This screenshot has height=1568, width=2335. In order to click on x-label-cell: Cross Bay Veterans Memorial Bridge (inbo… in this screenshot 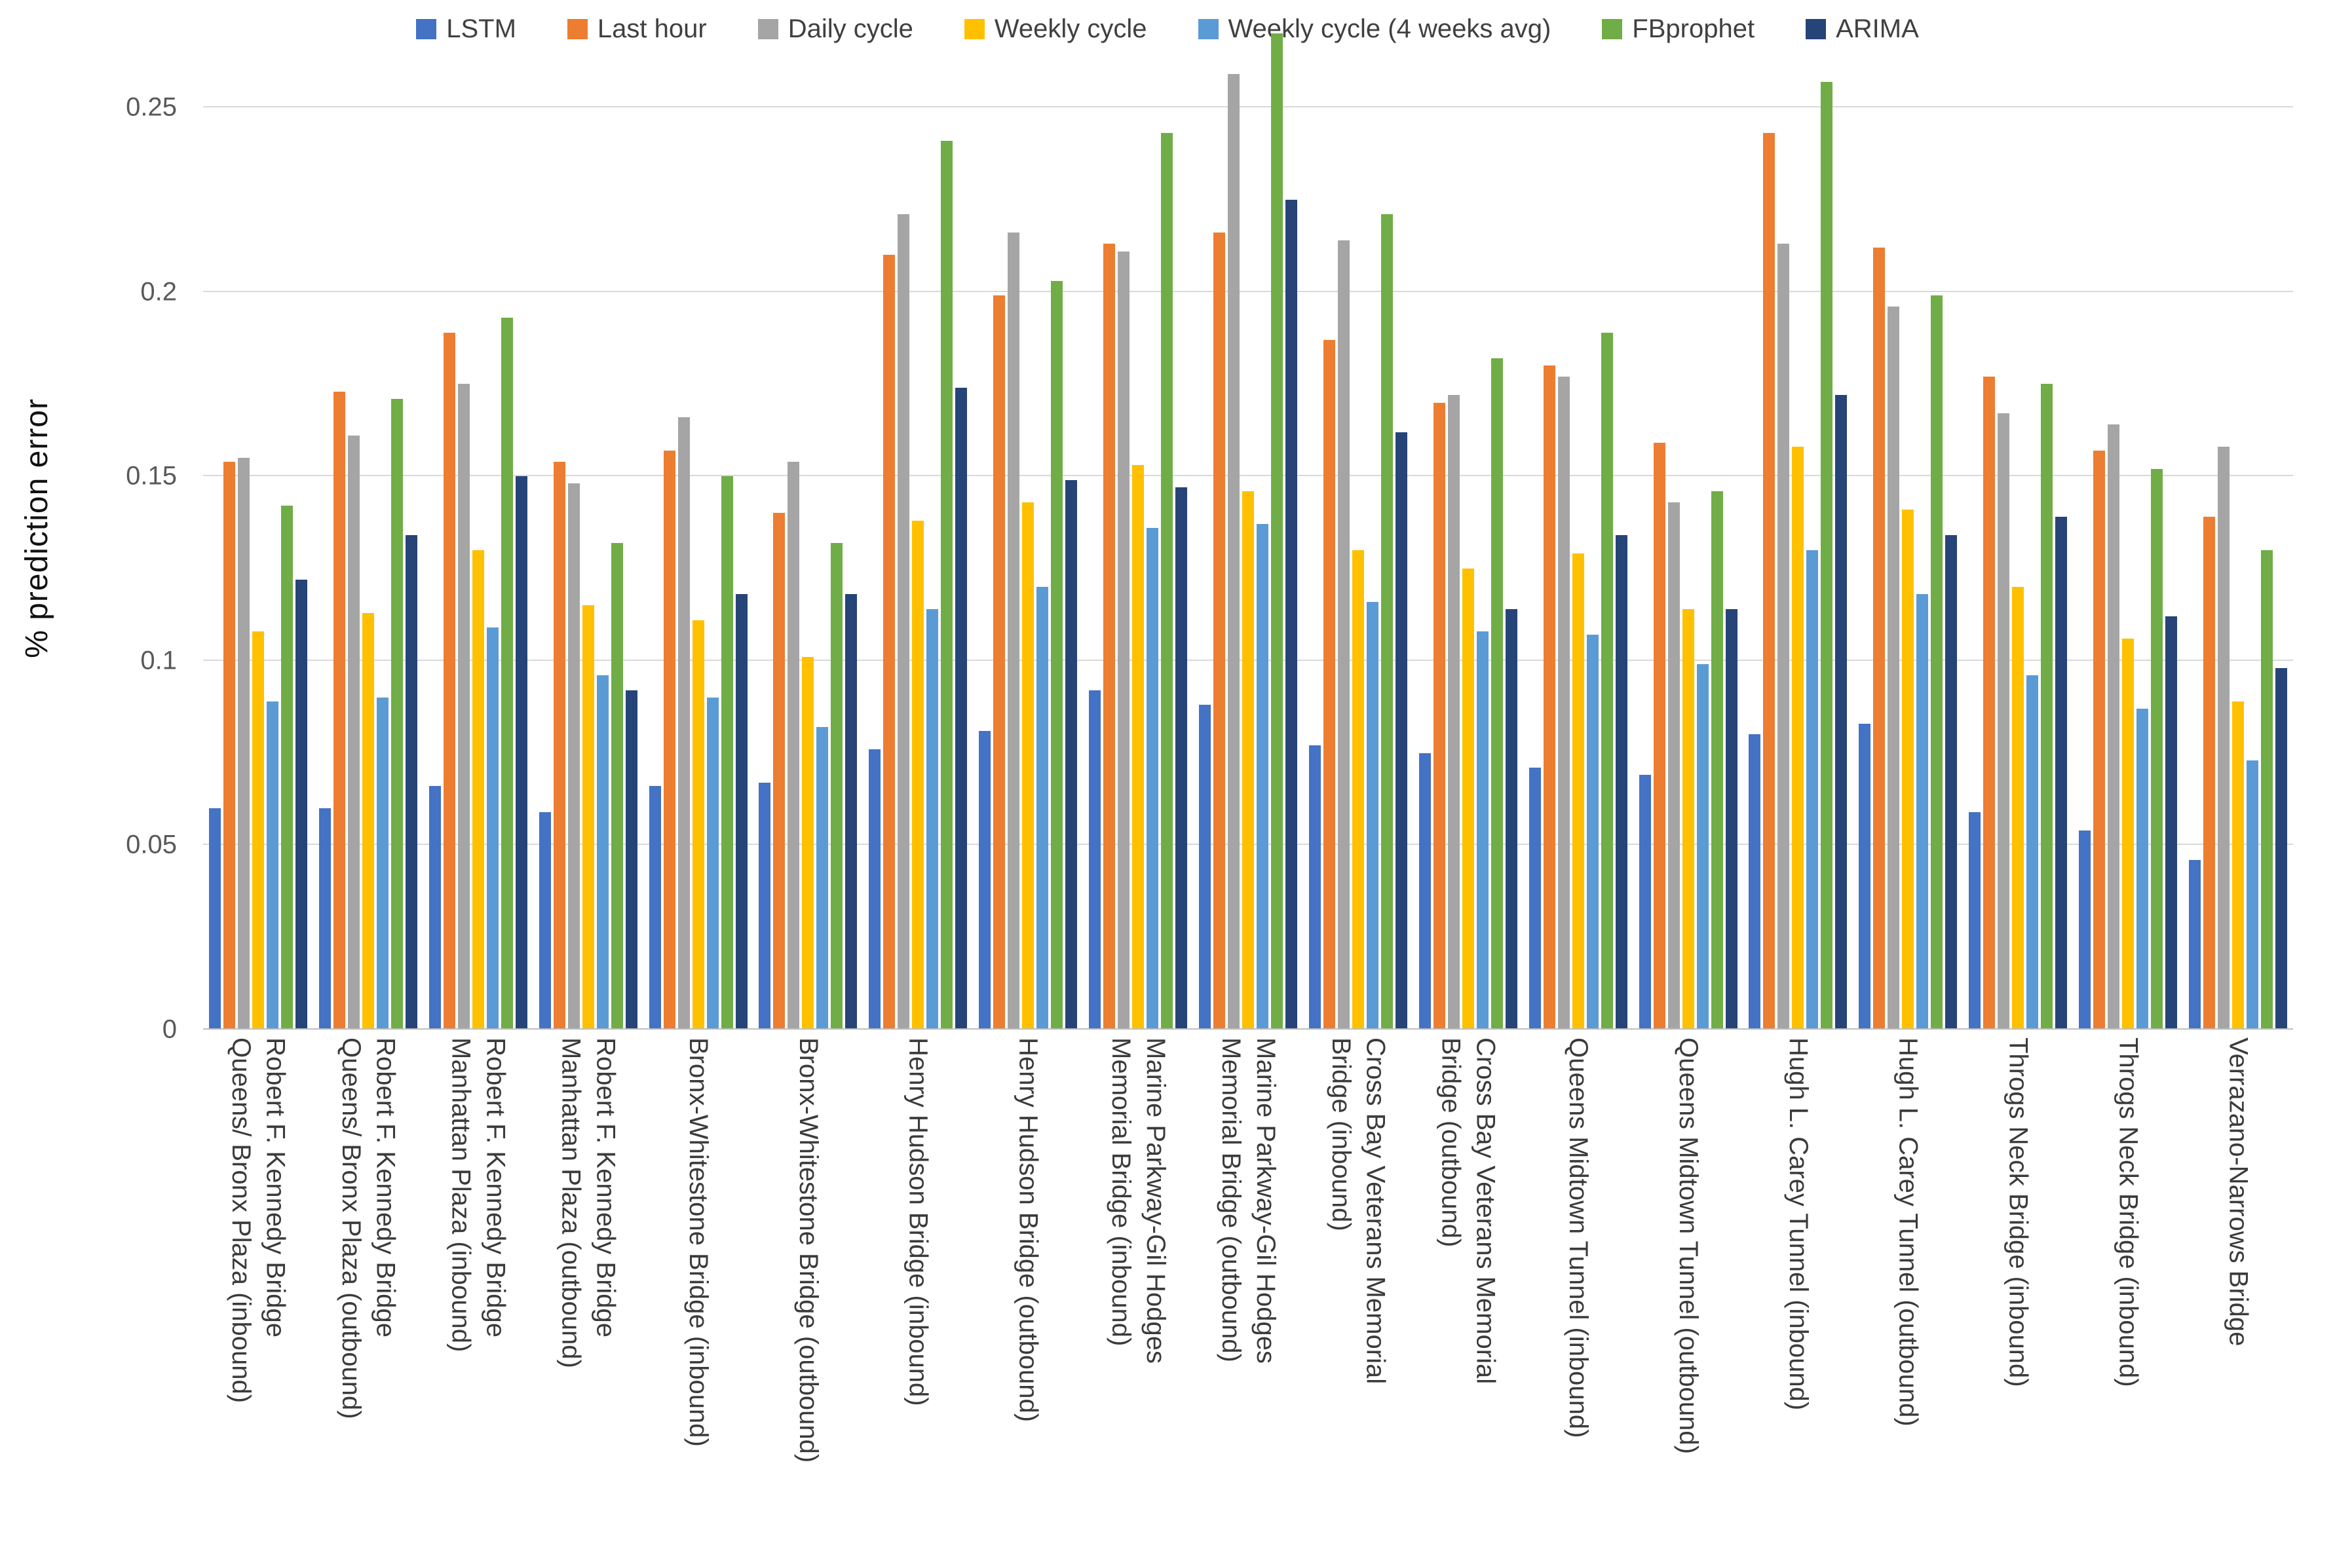, I will do `click(1358, 1301)`.